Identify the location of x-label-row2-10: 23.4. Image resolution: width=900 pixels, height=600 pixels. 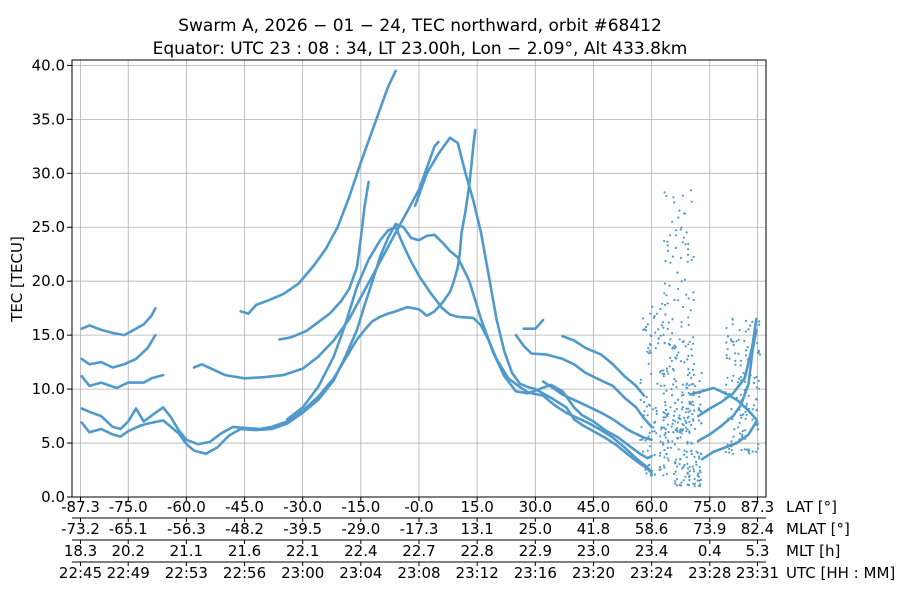
(651, 551).